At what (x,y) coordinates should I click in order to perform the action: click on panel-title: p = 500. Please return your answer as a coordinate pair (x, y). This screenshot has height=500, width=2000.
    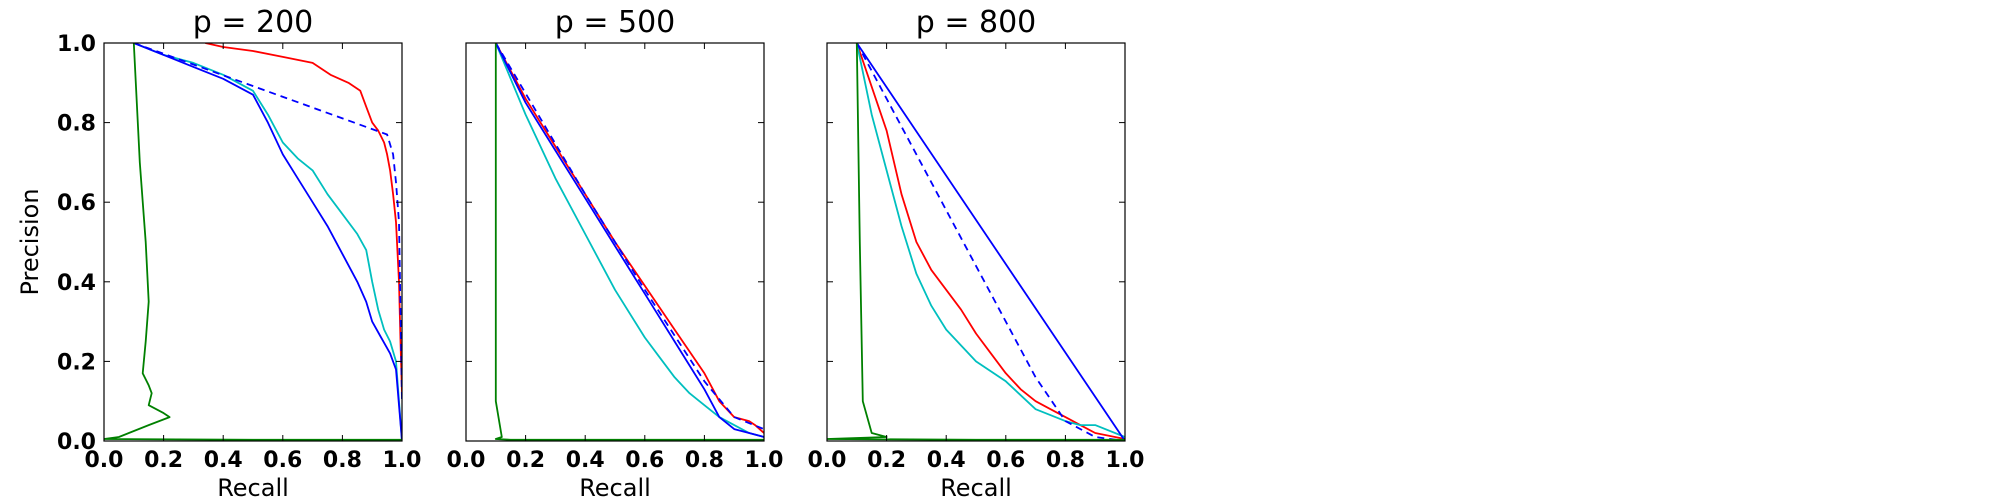
    Looking at the image, I should click on (615, 22).